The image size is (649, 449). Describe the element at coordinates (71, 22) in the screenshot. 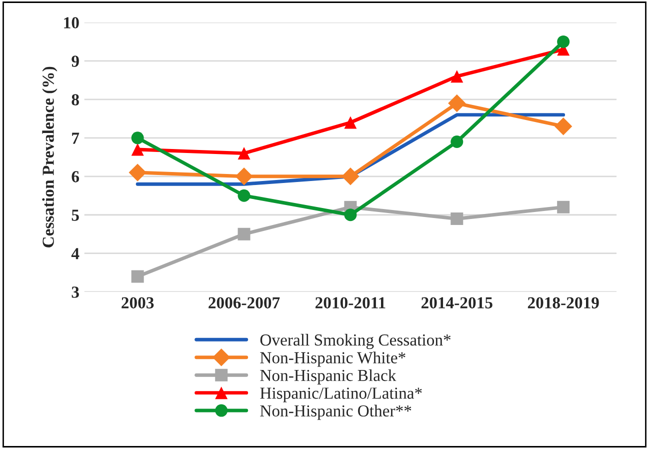

I see `y-tick-label: 10` at that location.